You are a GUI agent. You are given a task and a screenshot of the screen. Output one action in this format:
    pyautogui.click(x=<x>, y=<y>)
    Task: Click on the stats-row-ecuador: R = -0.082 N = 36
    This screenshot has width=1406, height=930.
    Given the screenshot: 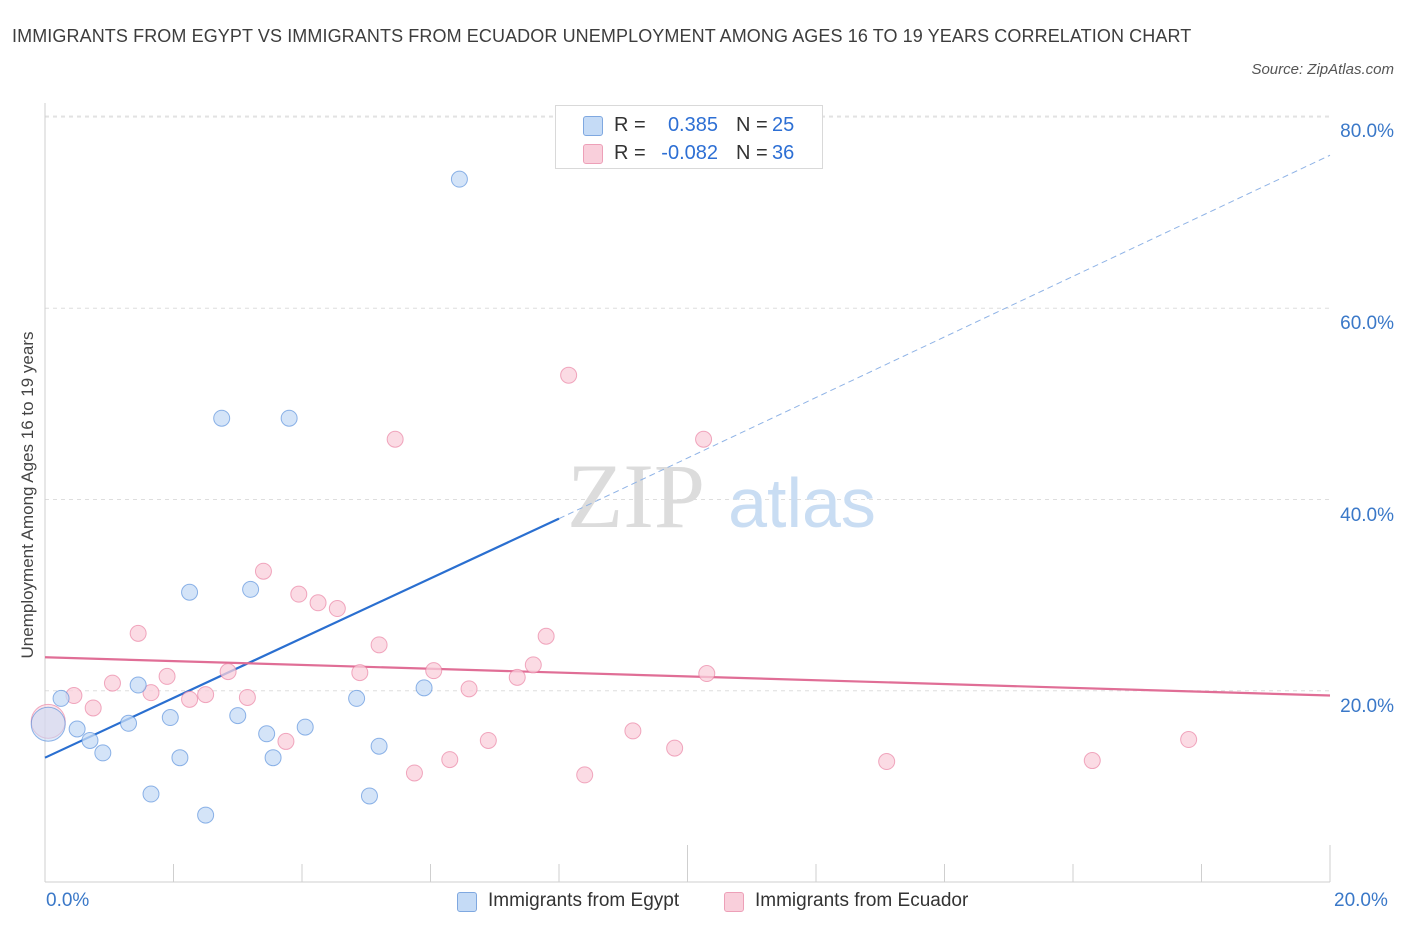 What is the action you would take?
    pyautogui.click(x=689, y=154)
    